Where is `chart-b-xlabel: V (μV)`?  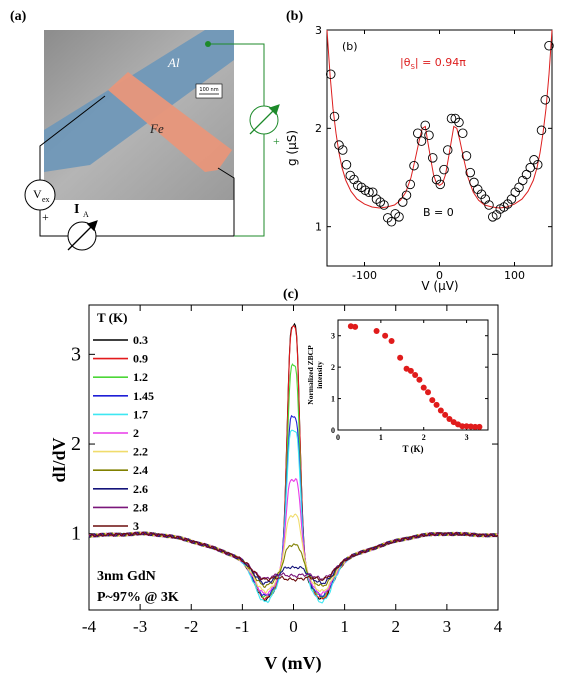
chart-b-xlabel: V (μV) is located at coordinates (439, 286).